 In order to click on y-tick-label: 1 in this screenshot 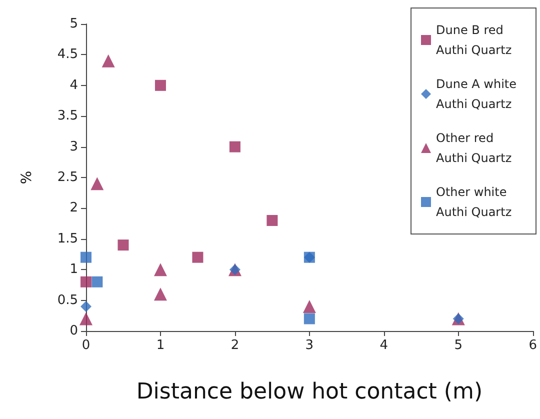, I will do `click(74, 270)`.